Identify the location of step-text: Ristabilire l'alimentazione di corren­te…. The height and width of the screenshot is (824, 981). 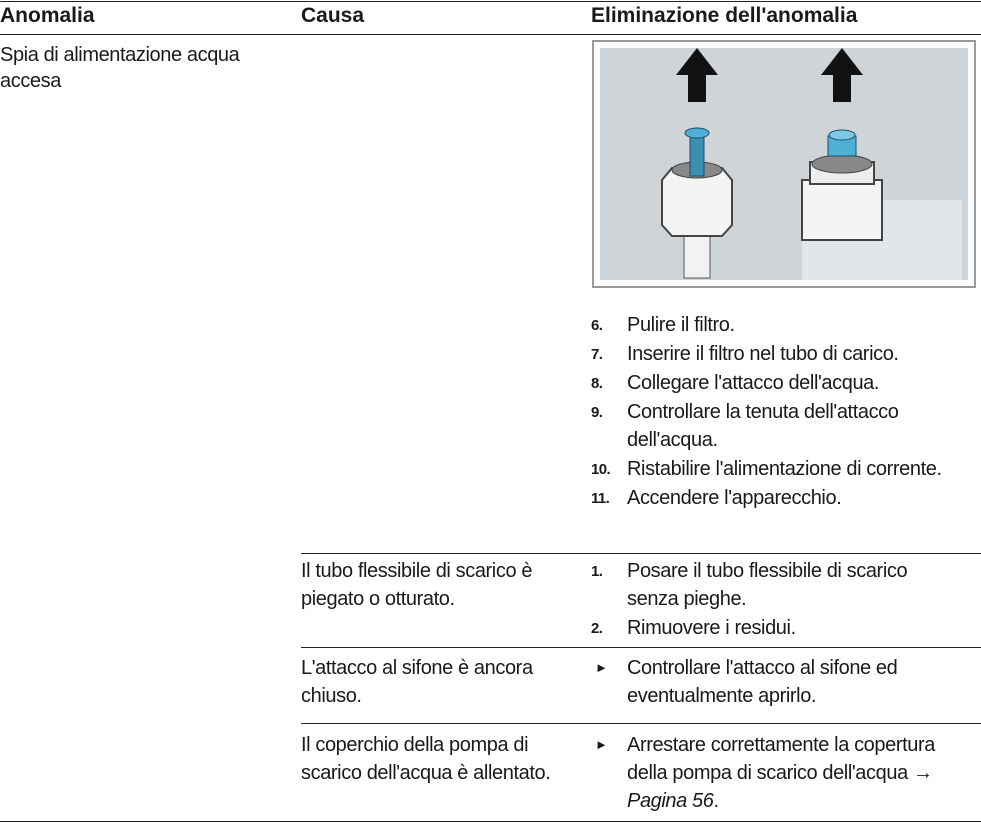
(784, 469).